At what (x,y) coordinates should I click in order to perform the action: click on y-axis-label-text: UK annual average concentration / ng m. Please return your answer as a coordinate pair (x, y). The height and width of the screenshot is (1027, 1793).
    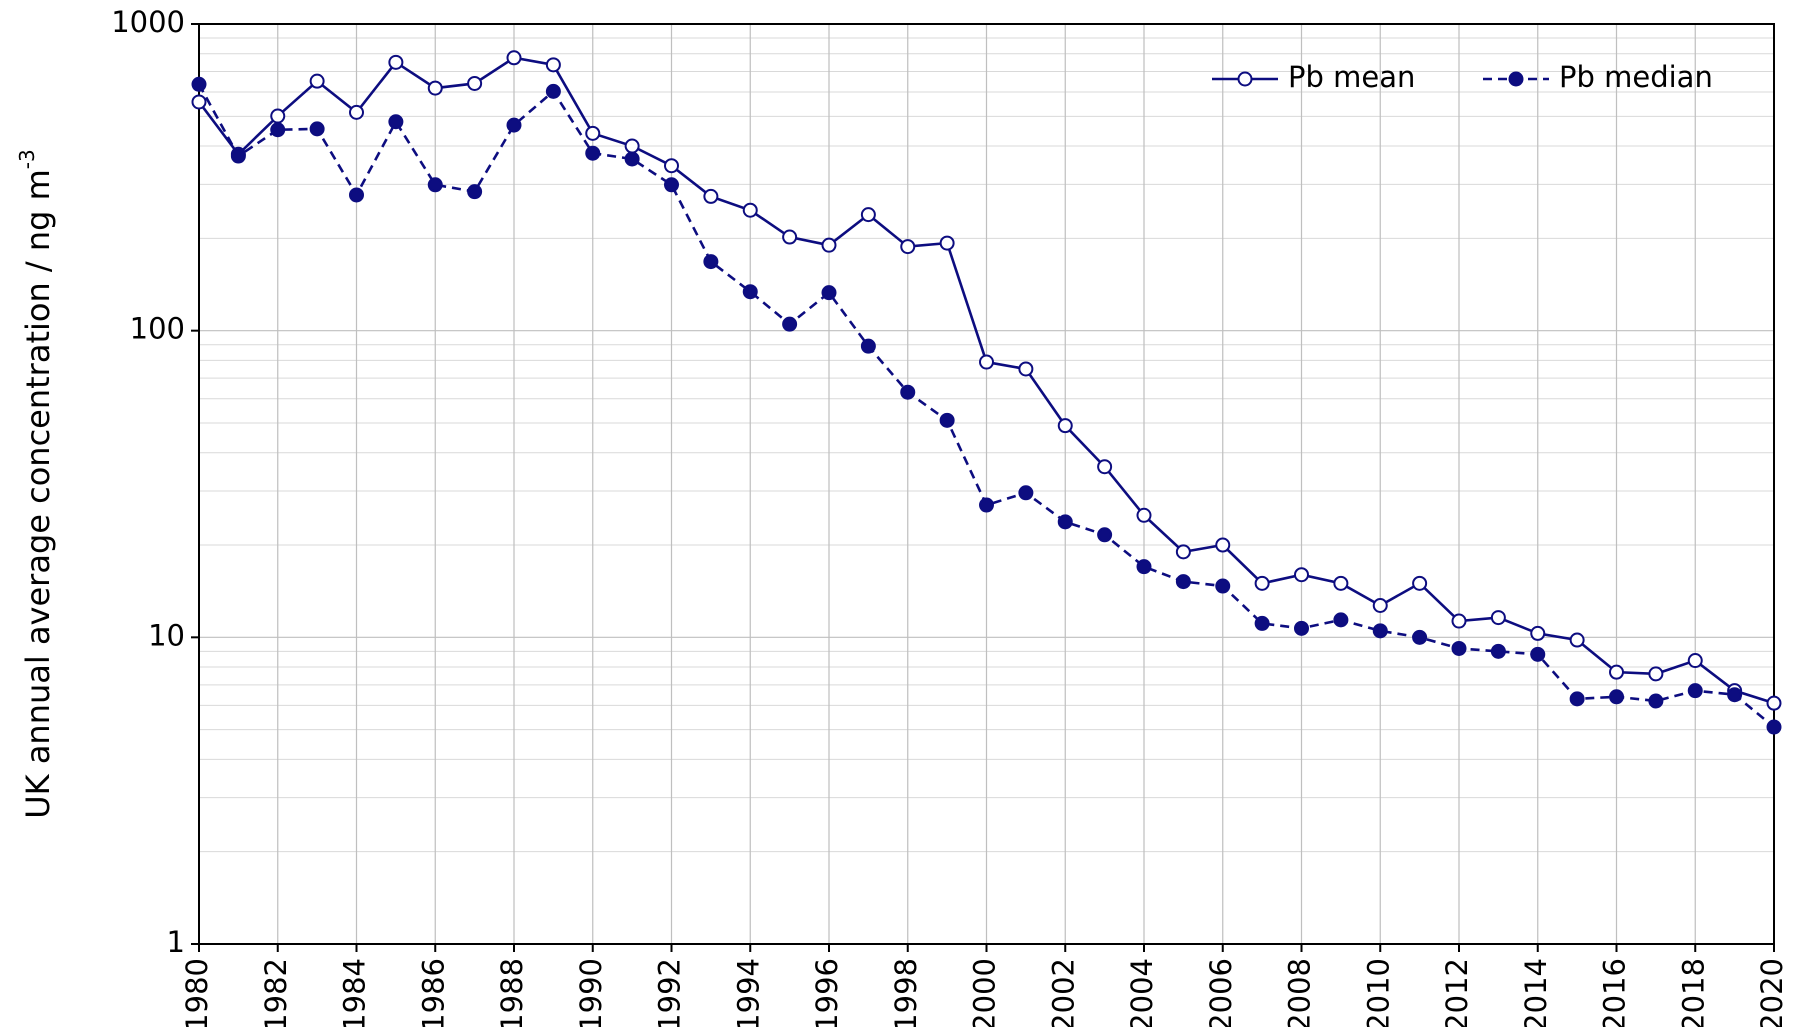
    Looking at the image, I should click on (38, 494).